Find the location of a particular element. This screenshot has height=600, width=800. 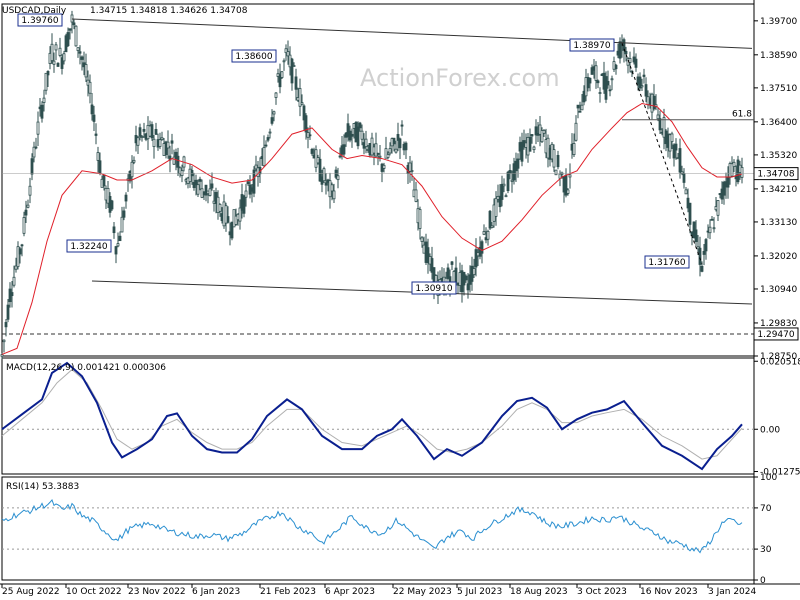

x-tick-label: 18 Aug 2023 is located at coordinates (539, 592).